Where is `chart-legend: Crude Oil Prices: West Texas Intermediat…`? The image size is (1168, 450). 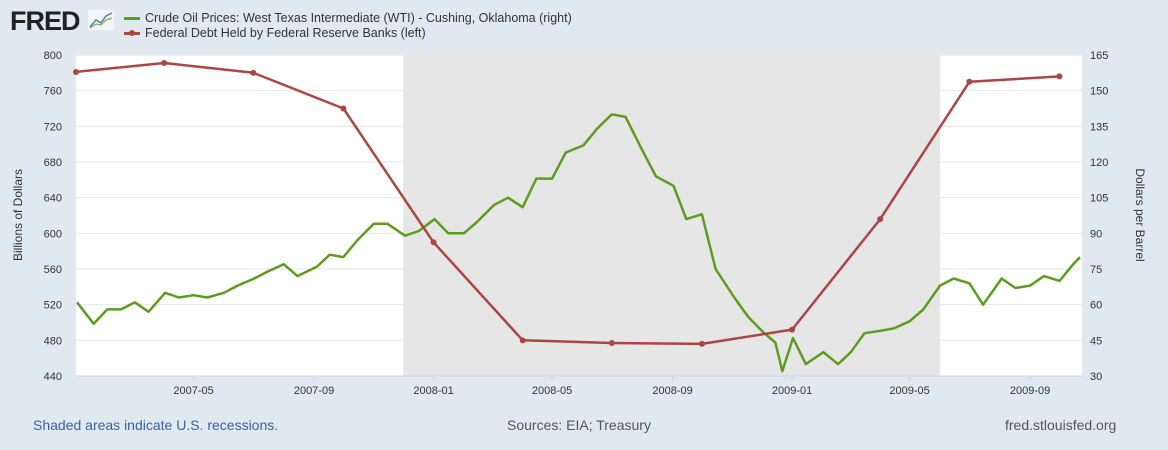
chart-legend: Crude Oil Prices: West Texas Intermediat… is located at coordinates (348, 26).